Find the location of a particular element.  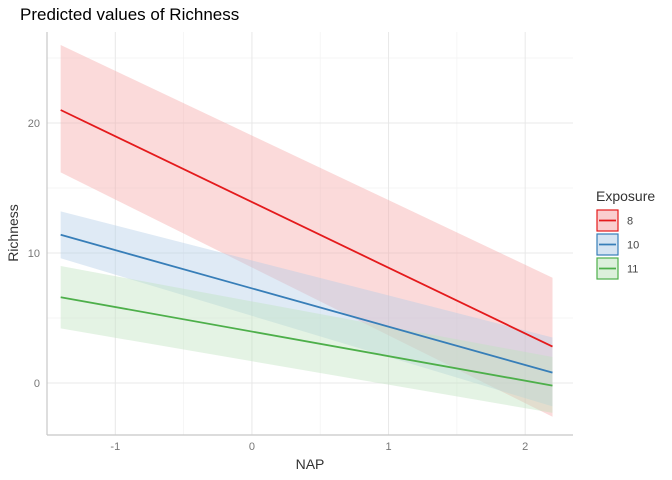

y-axis-title: Richness is located at coordinates (13, 233).